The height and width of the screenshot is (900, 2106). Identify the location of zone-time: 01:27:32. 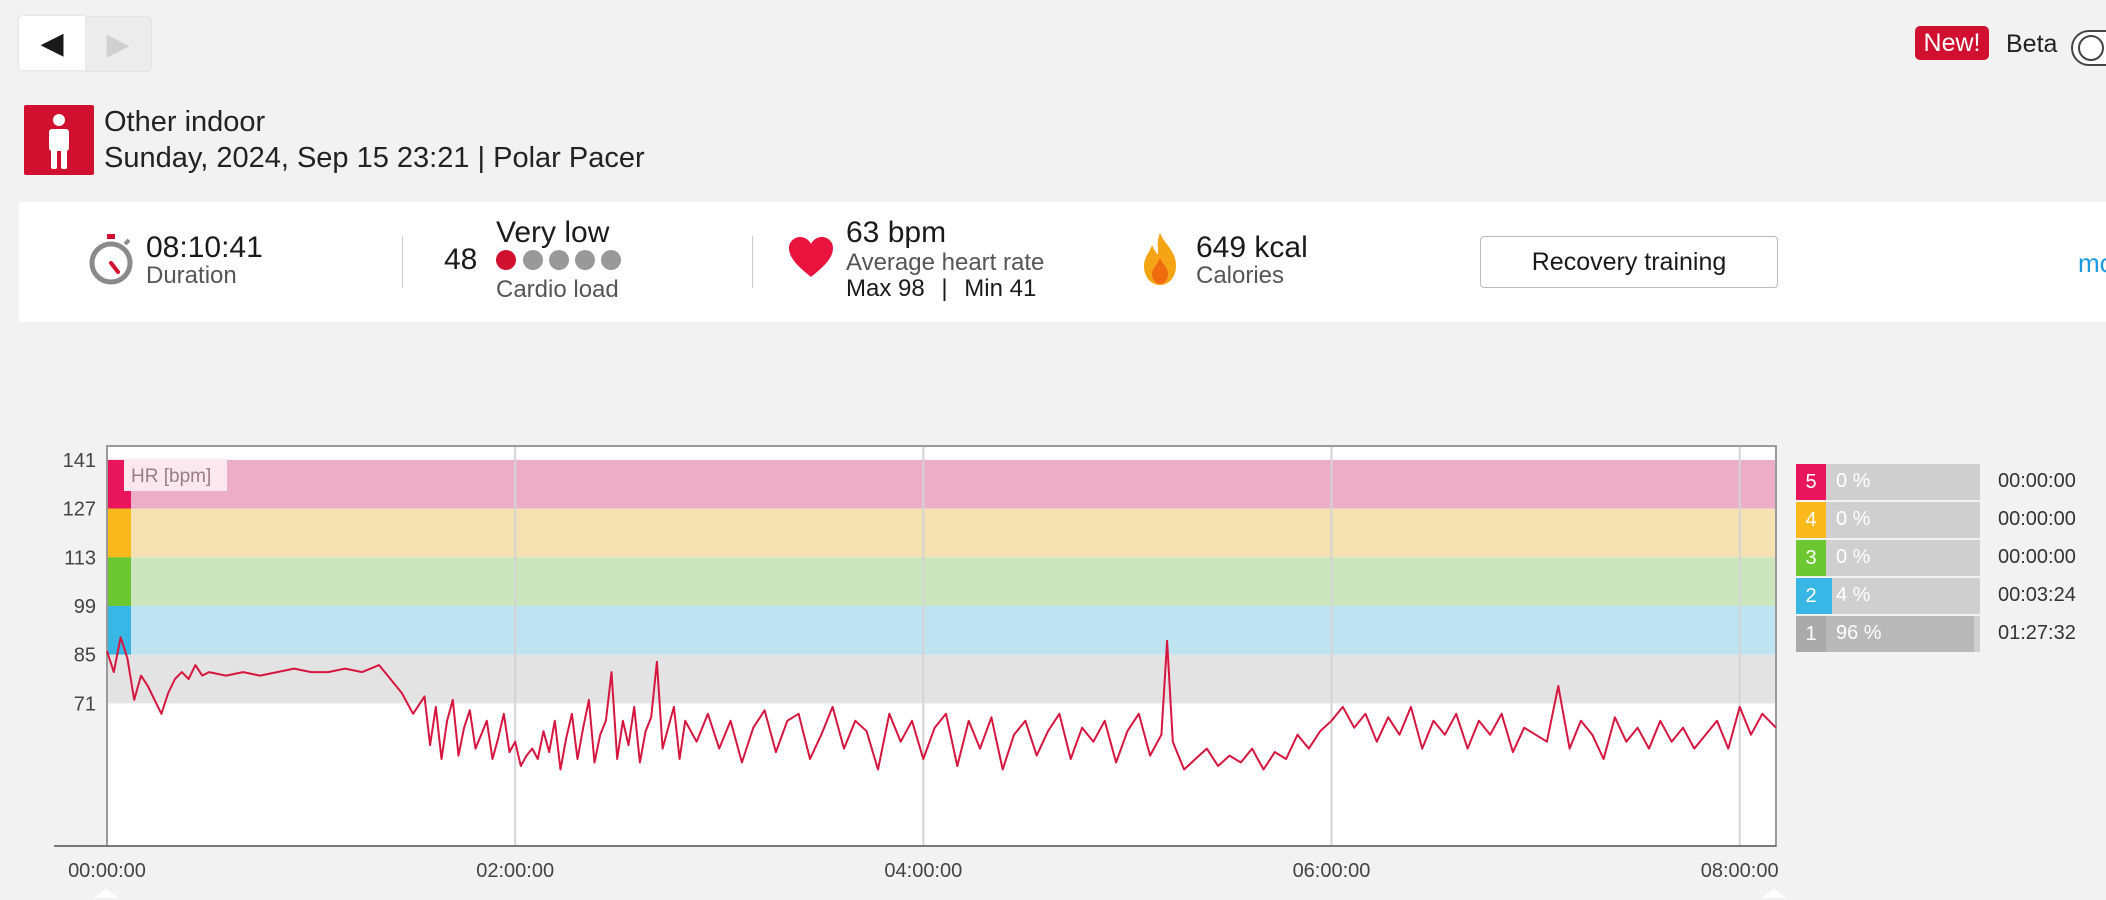
(2037, 633).